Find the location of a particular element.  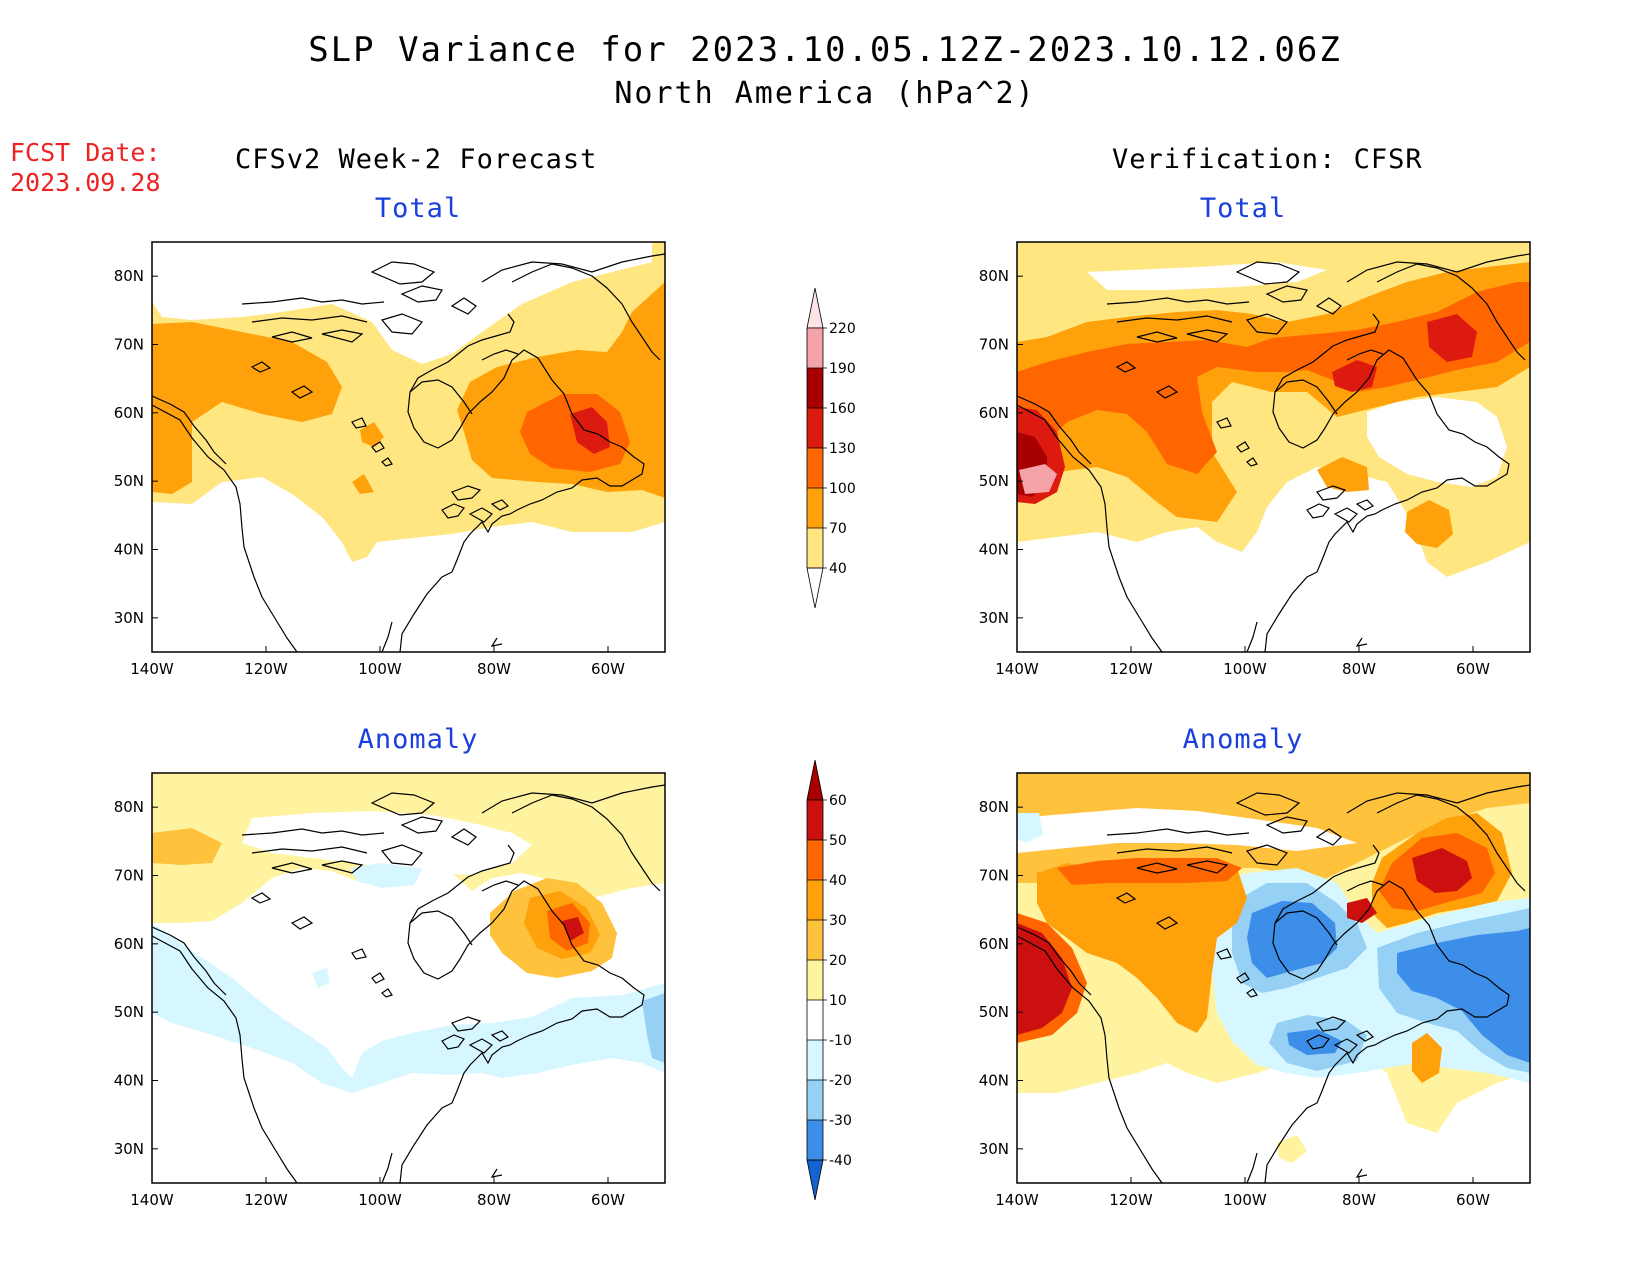

colorbar-tick-label: 190 is located at coordinates (842, 369).